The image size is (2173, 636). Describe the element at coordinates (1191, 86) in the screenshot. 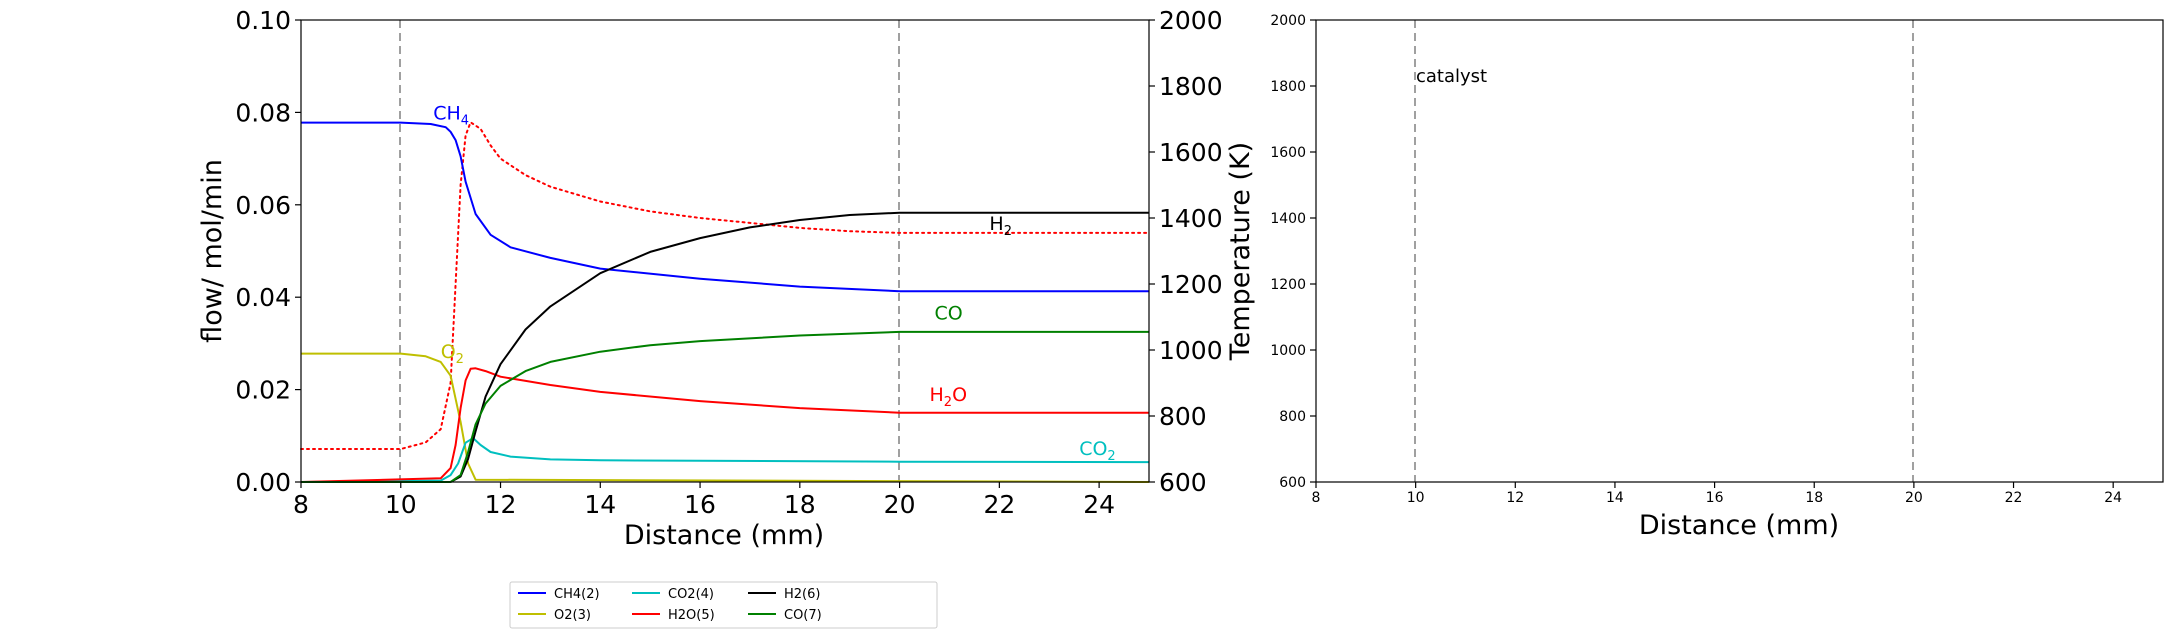

I see `left-panel-y2-tick-label: 1800` at that location.